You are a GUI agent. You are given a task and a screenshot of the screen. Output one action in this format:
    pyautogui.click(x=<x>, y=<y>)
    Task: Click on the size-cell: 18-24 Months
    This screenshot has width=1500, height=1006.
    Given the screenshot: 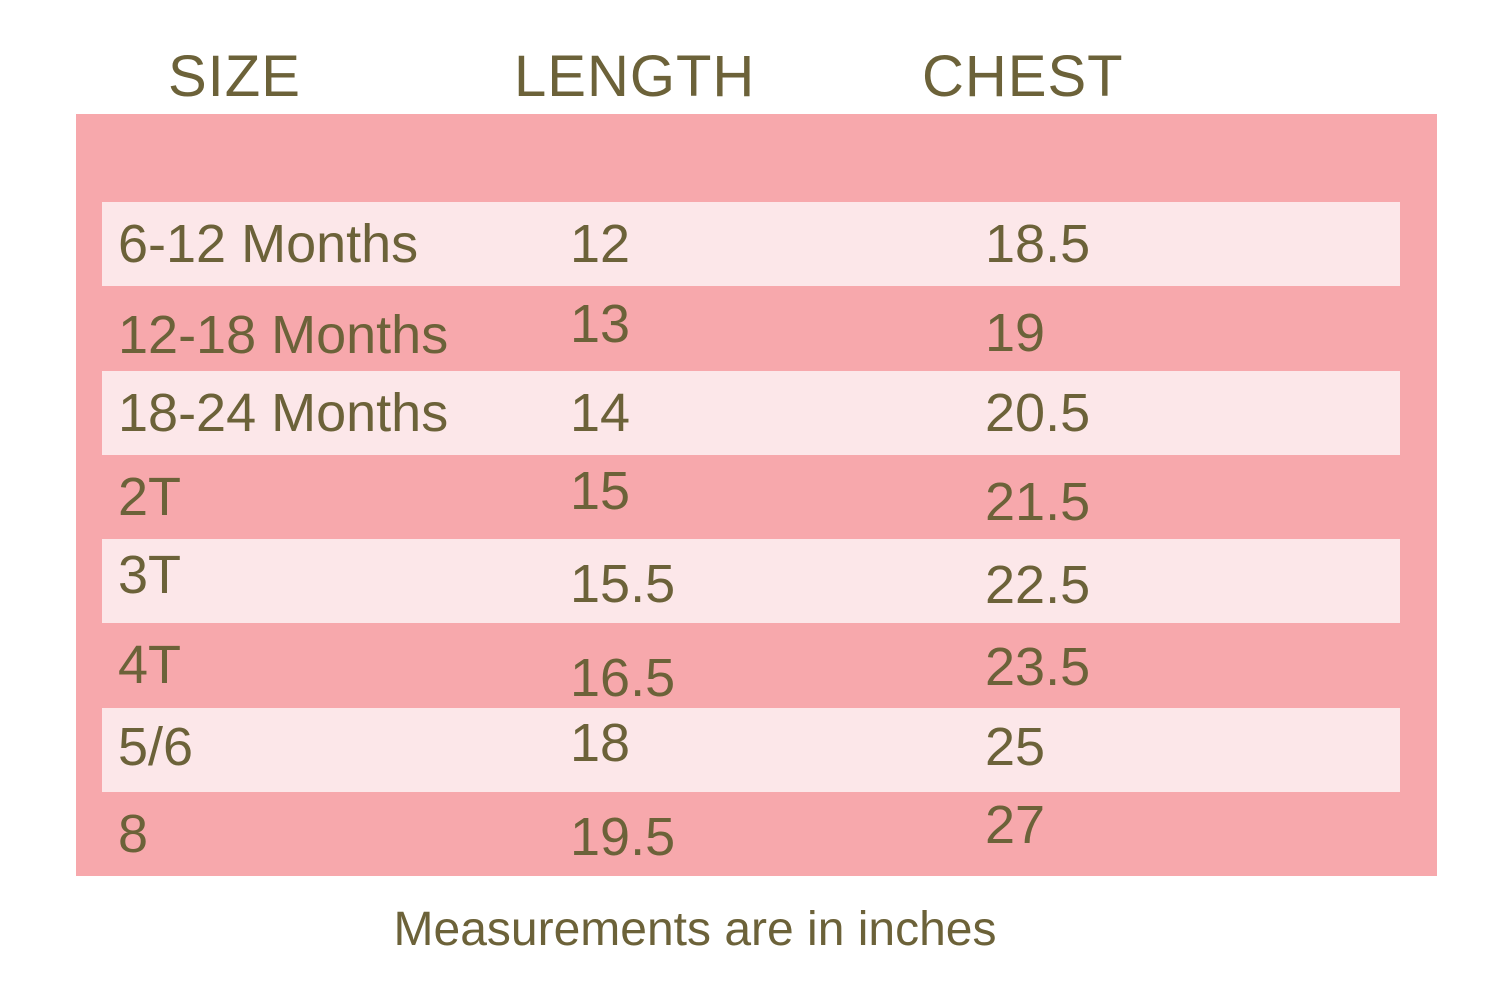 What is the action you would take?
    pyautogui.click(x=283, y=412)
    